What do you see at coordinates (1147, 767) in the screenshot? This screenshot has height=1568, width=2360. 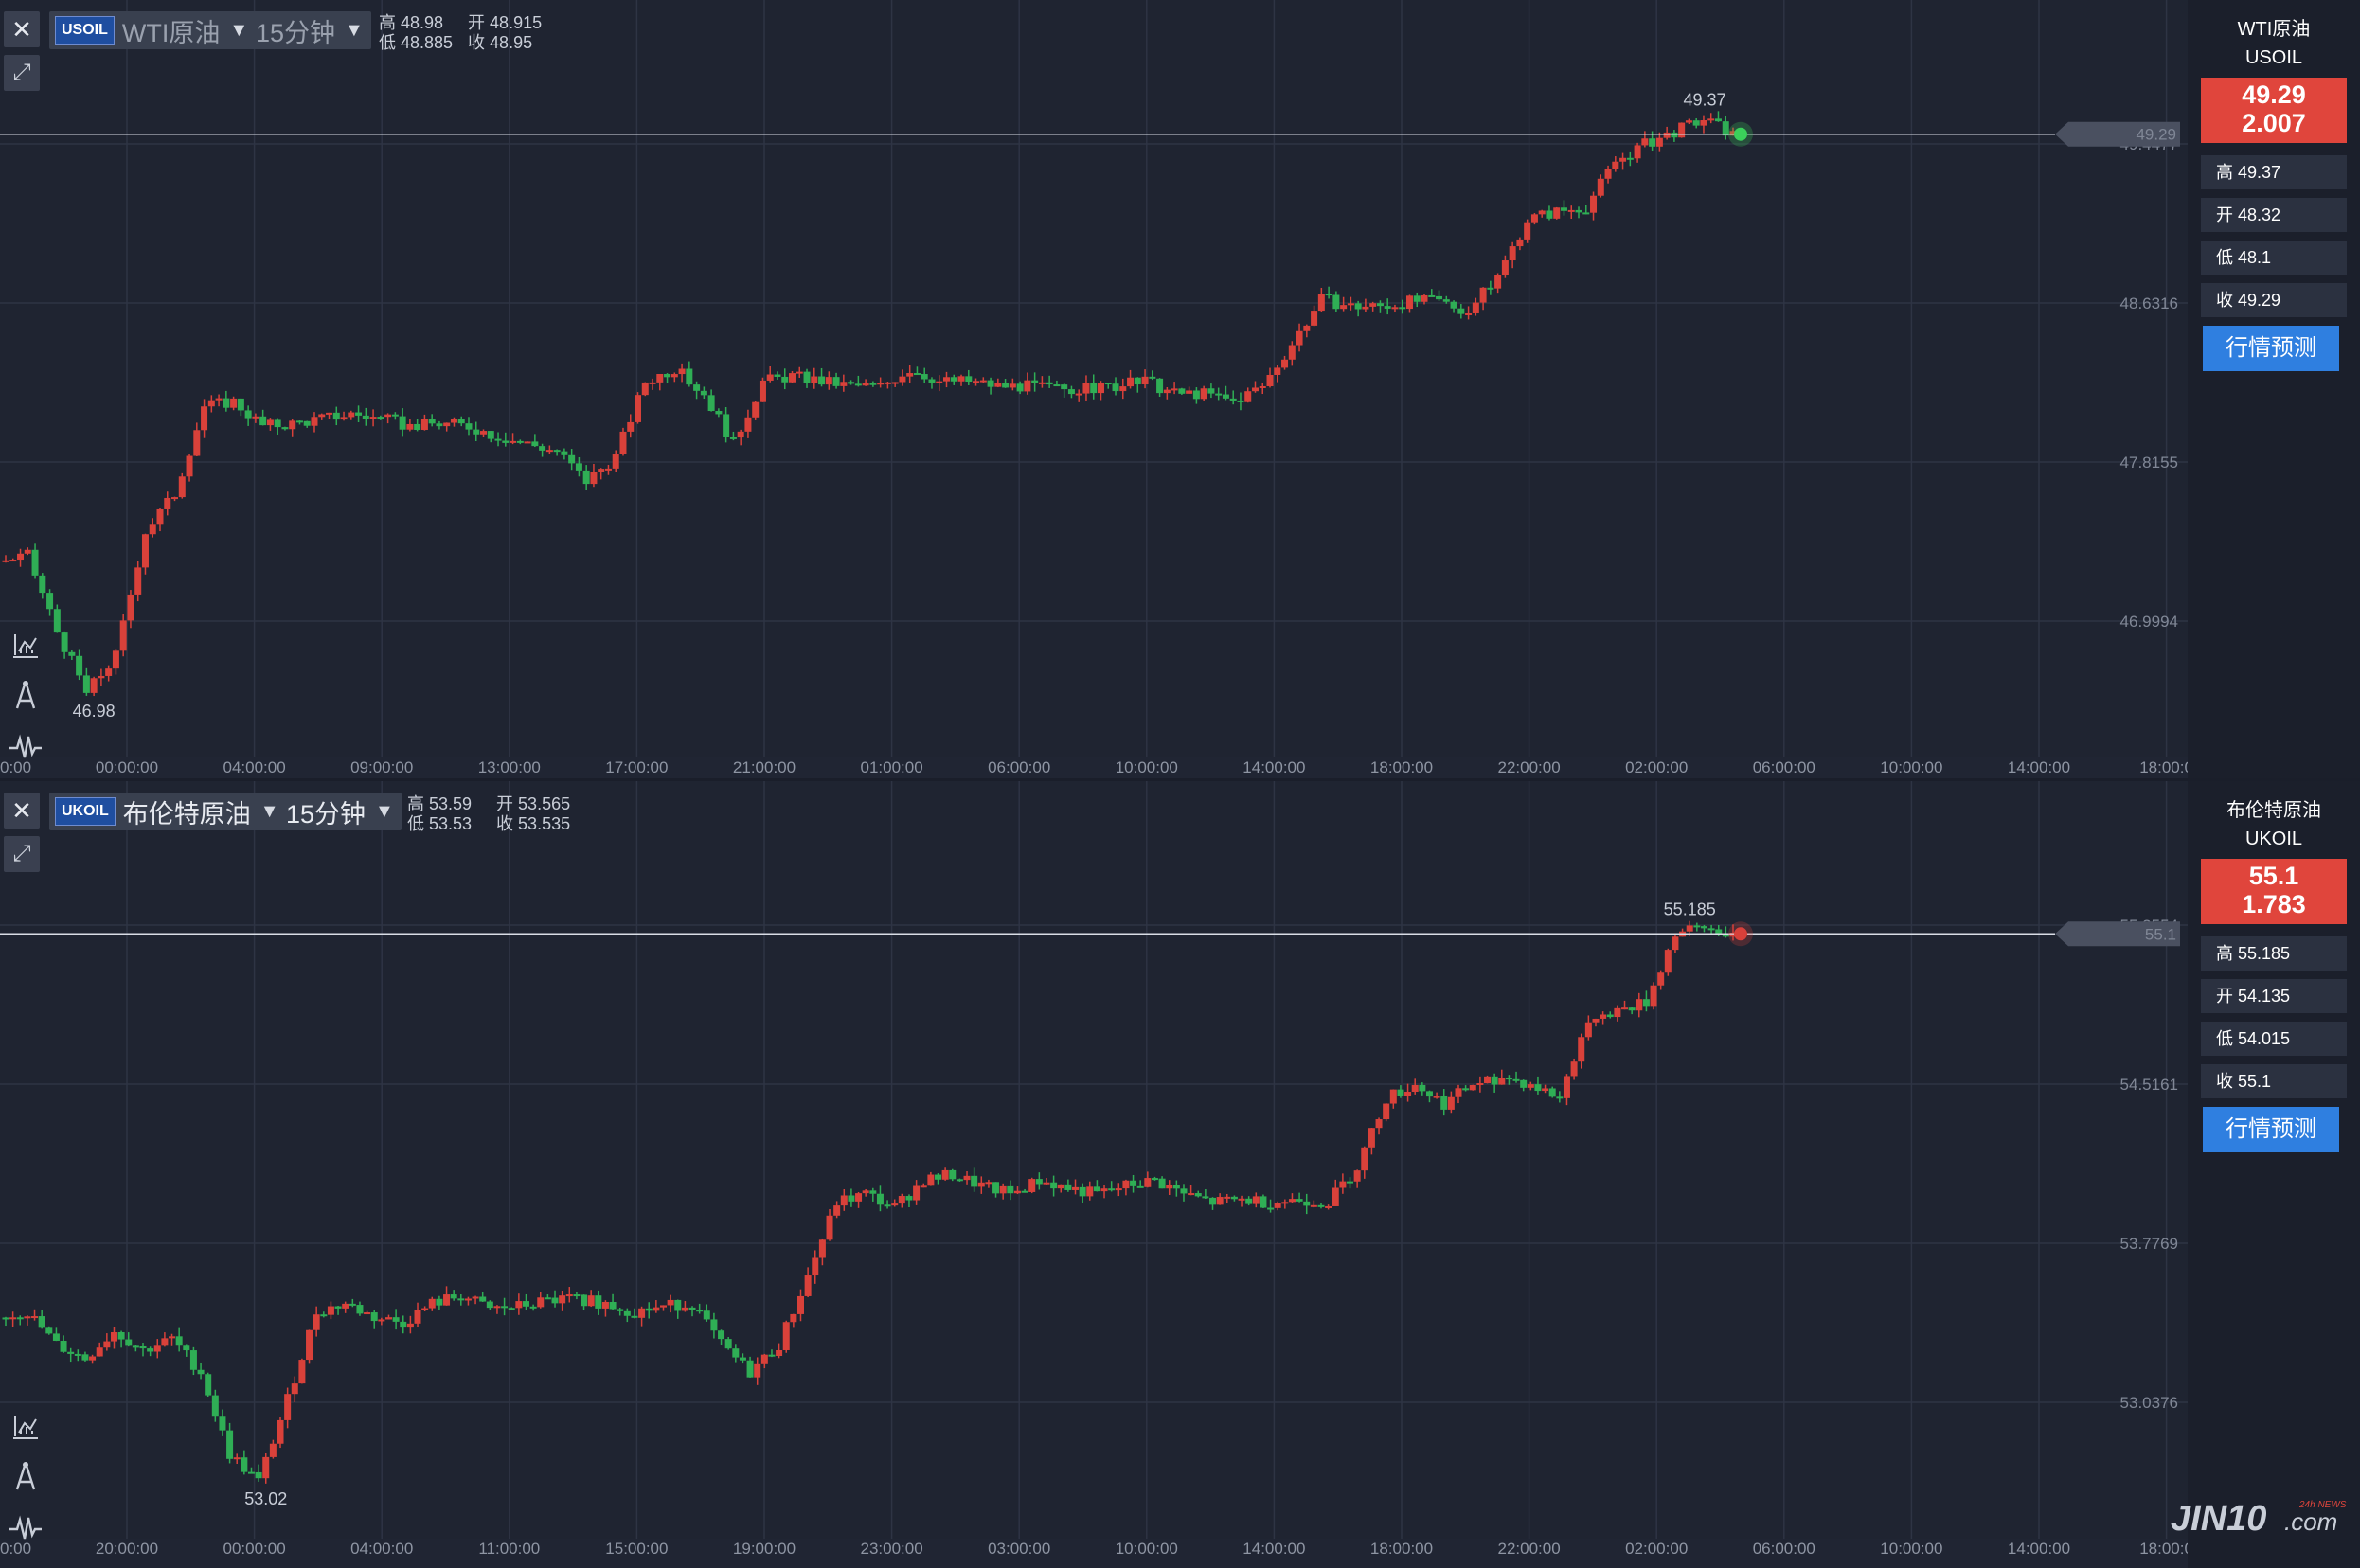 I see `x-tick-label: 10:00:00` at bounding box center [1147, 767].